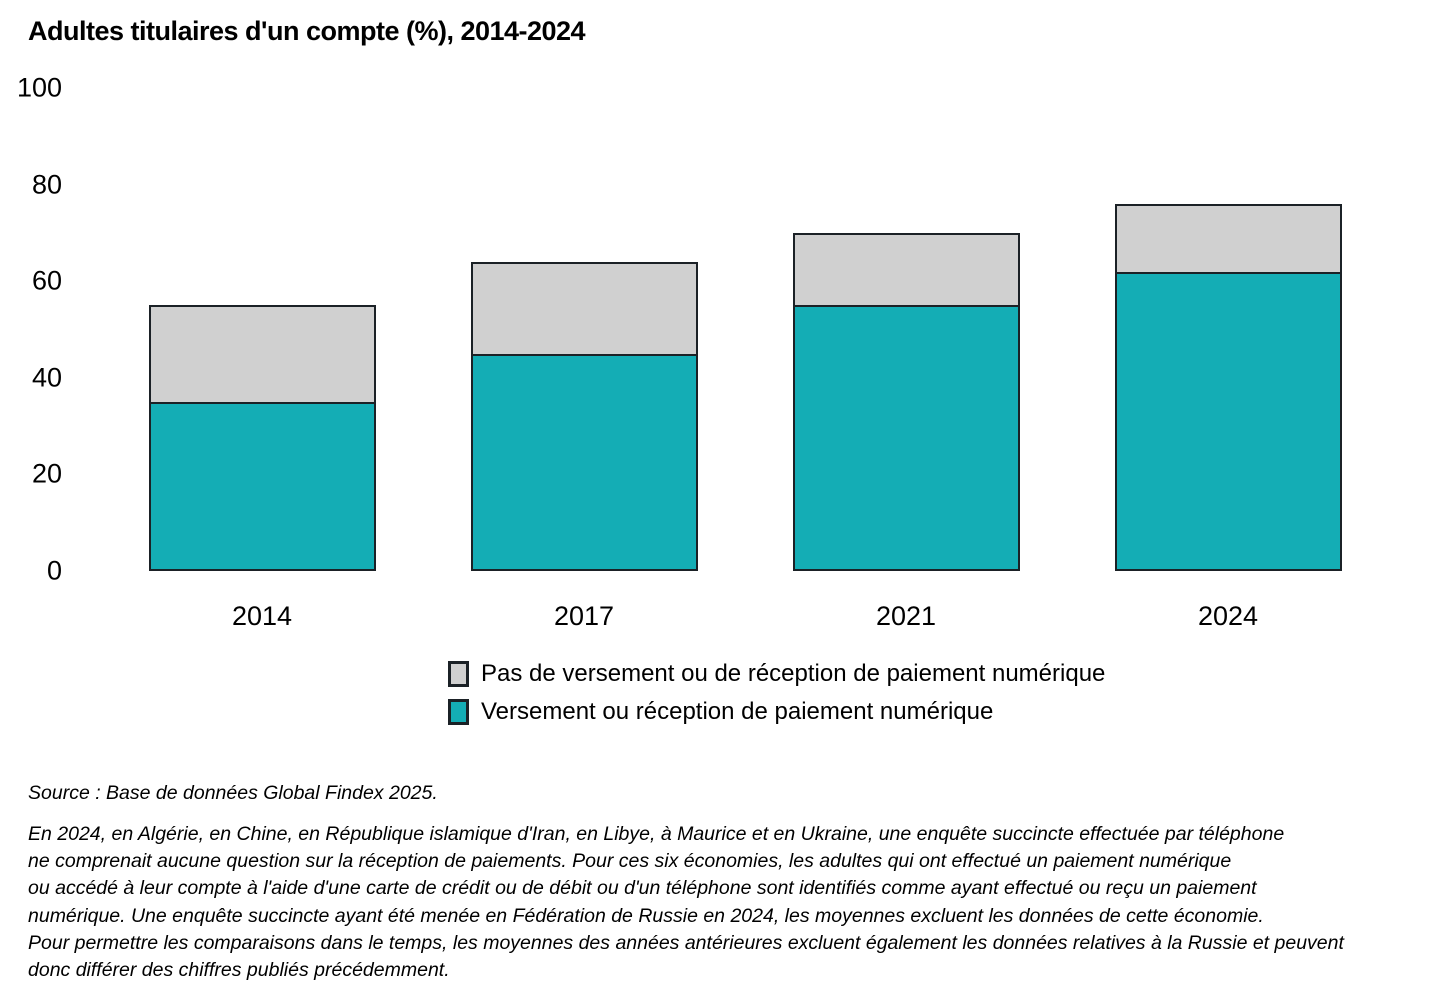 The width and height of the screenshot is (1430, 1000). Describe the element at coordinates (262, 616) in the screenshot. I see `x-tick-label-2014: 2014` at that location.